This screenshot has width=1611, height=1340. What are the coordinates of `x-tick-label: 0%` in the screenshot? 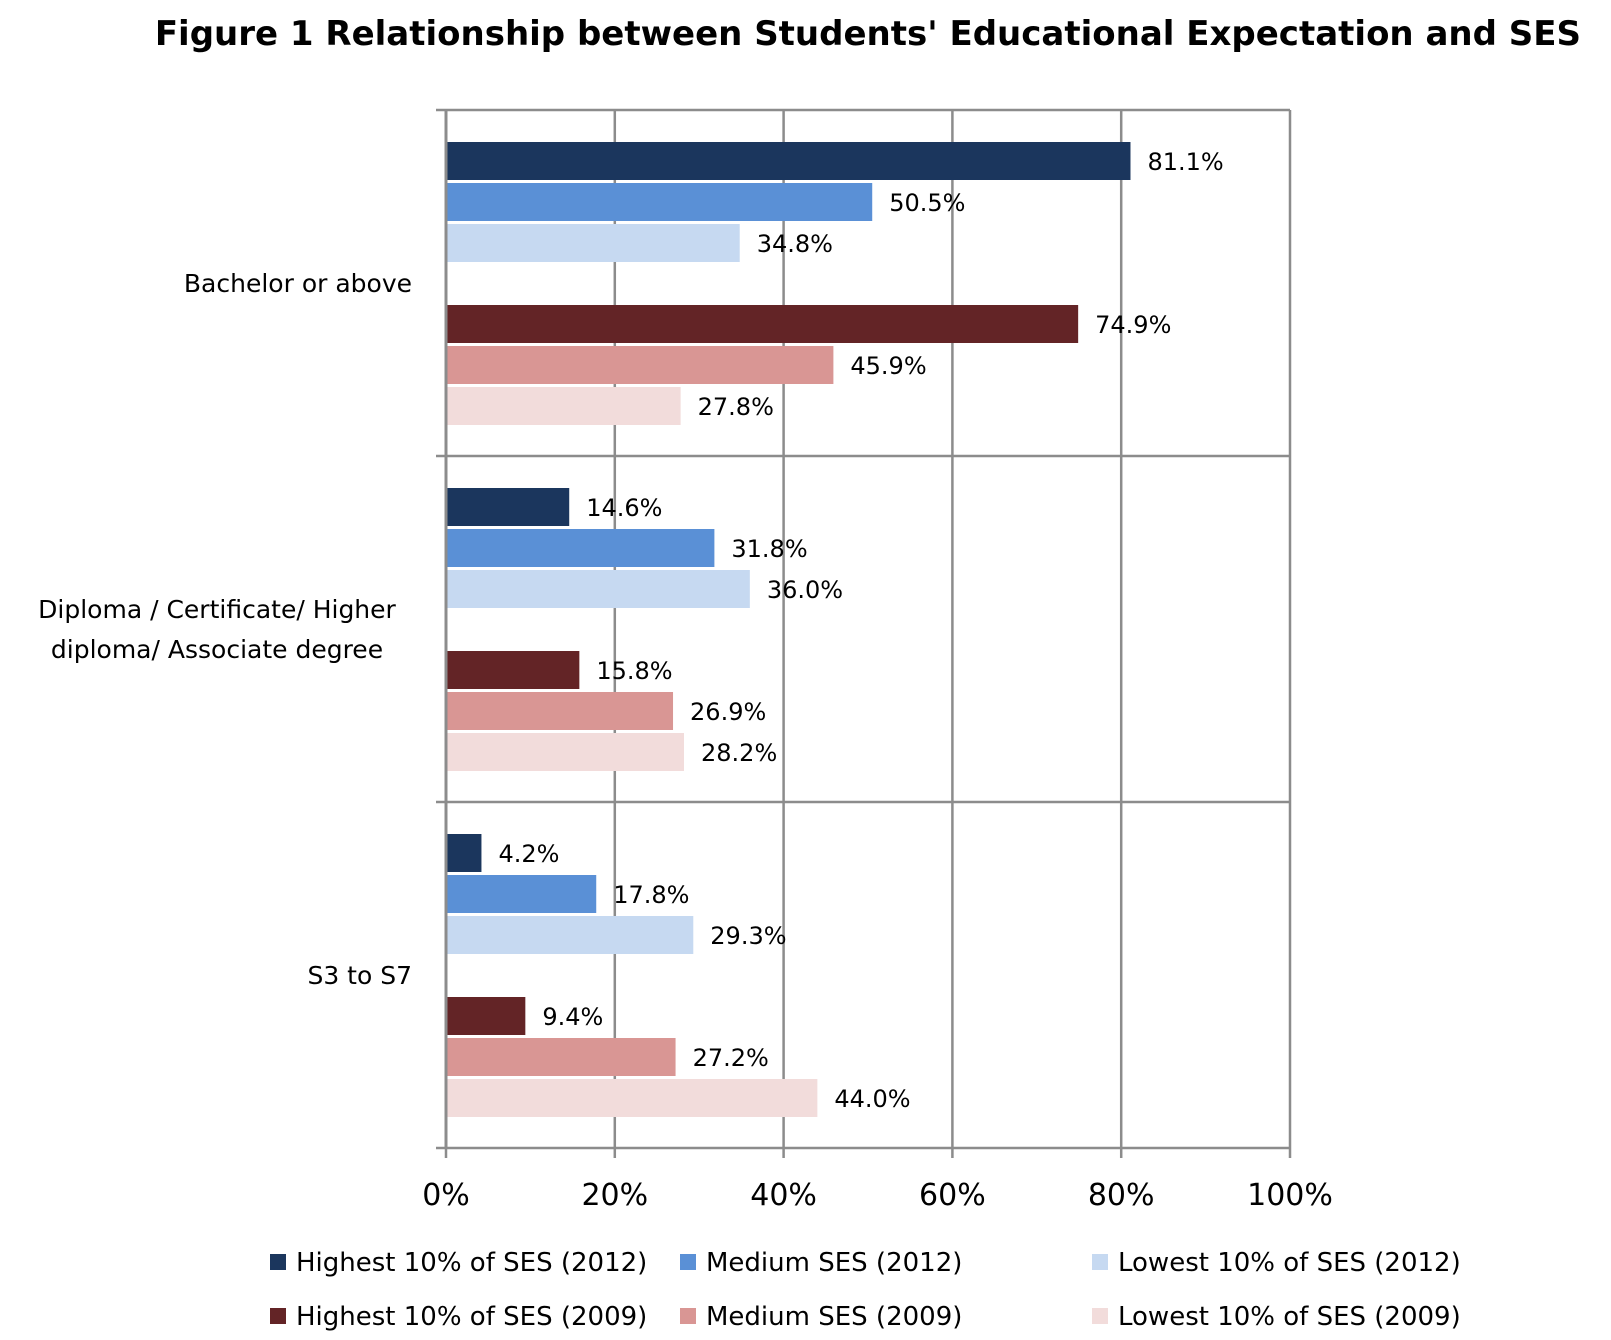 It's located at (446, 1195).